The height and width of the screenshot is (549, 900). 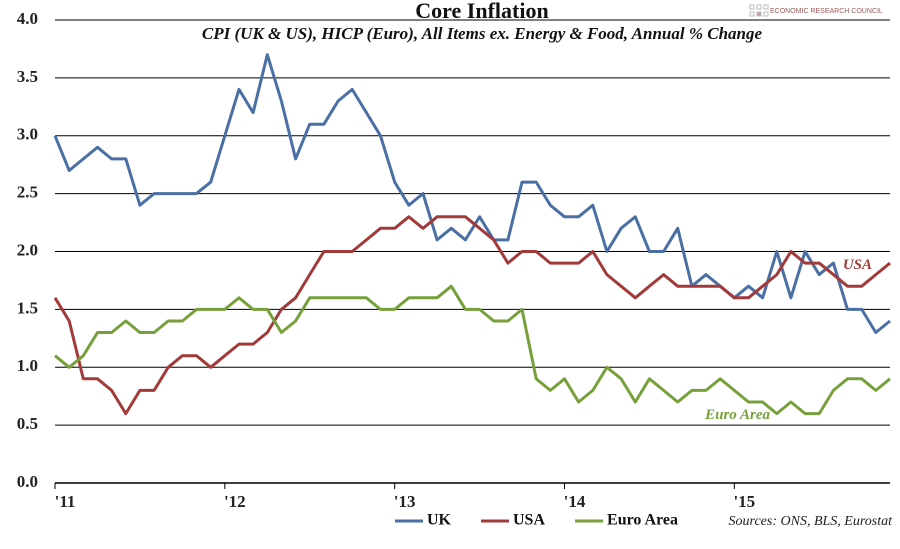 What do you see at coordinates (27, 307) in the screenshot?
I see `y-tick-label: 1.5` at bounding box center [27, 307].